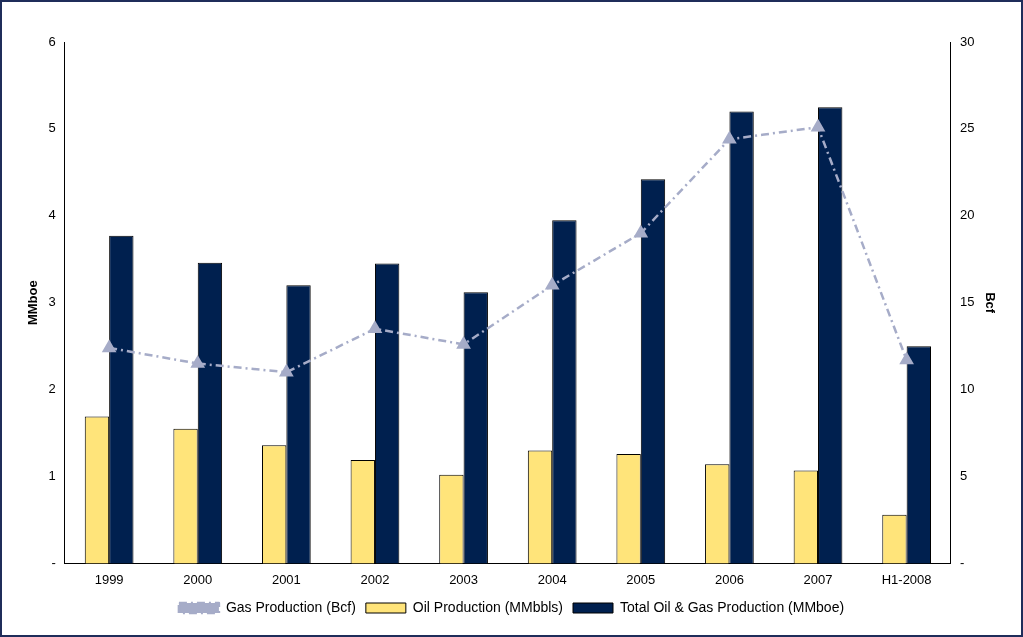  What do you see at coordinates (967, 389) in the screenshot?
I see `y2-tick-label: 10` at bounding box center [967, 389].